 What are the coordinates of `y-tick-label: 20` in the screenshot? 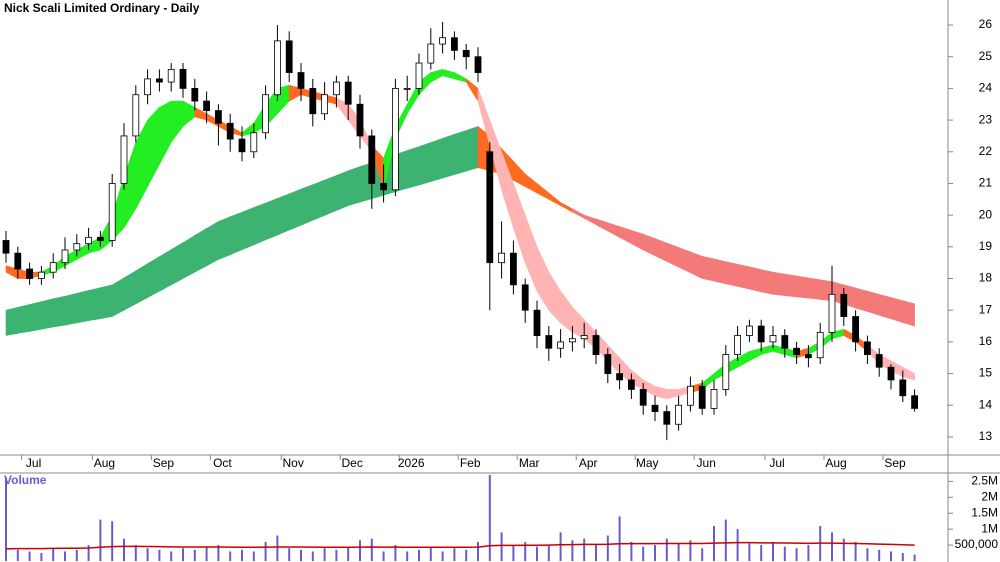 It's located at (986, 214).